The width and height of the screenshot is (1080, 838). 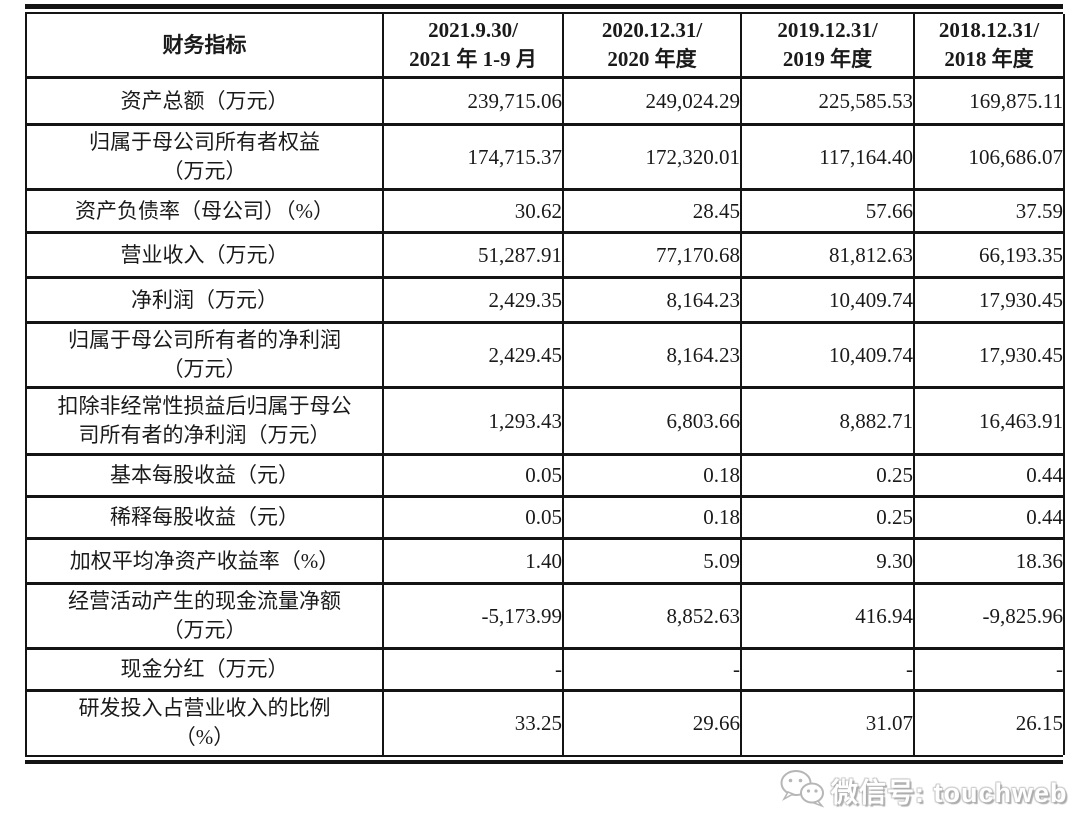 What do you see at coordinates (204, 722) in the screenshot?
I see `row-label: 研发投入占营业收入的比例 （%）` at bounding box center [204, 722].